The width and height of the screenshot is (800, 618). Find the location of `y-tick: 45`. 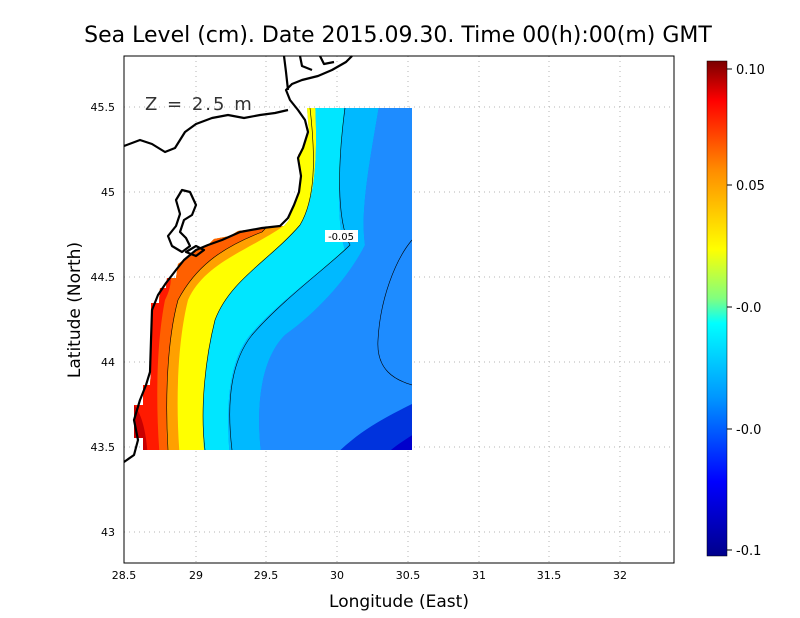

y-tick: 45 is located at coordinates (108, 192).